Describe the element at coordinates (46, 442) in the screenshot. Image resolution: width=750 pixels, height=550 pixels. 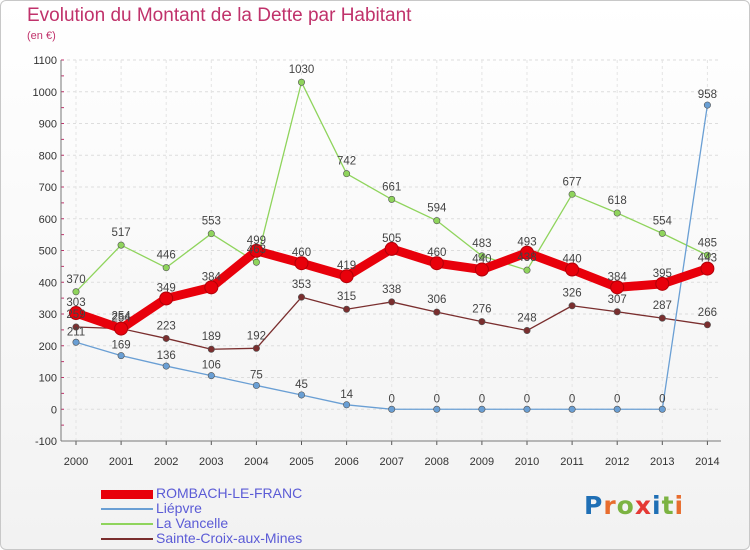
I see `y-tick-label: -100` at that location.